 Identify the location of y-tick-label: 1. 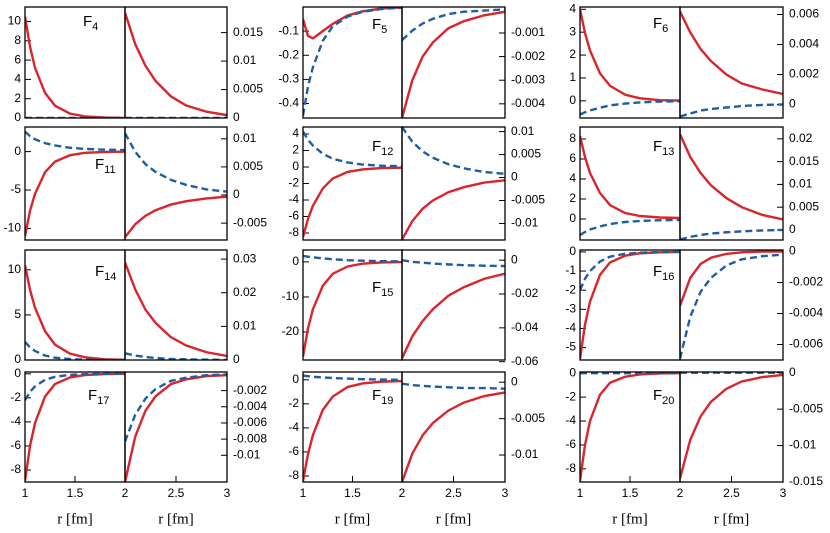
(572, 77).